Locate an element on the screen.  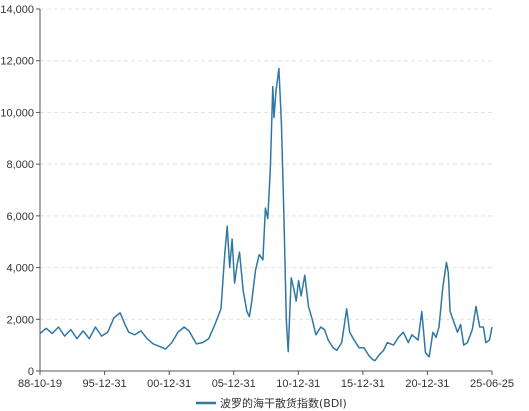
x-tick-label: 20-12-31 is located at coordinates (427, 384).